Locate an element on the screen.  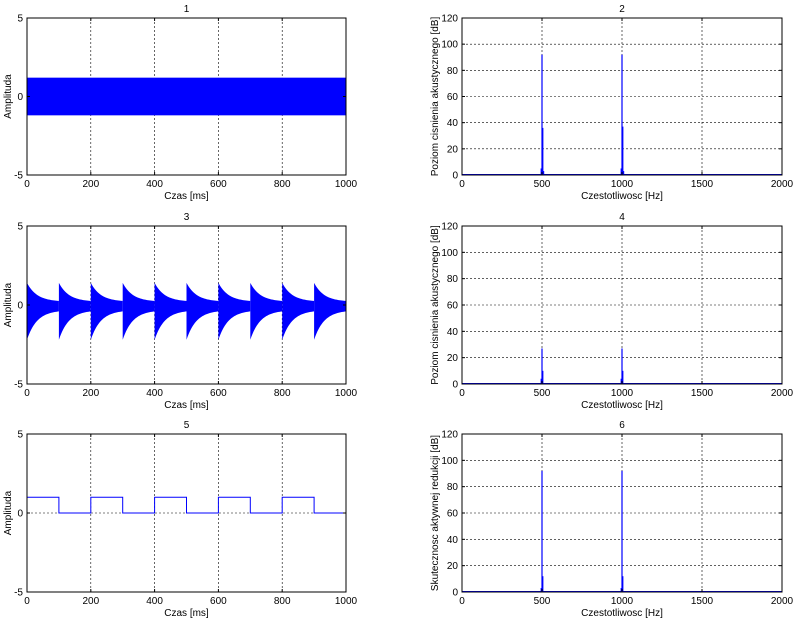
chart-title: 1 is located at coordinates (187, 9).